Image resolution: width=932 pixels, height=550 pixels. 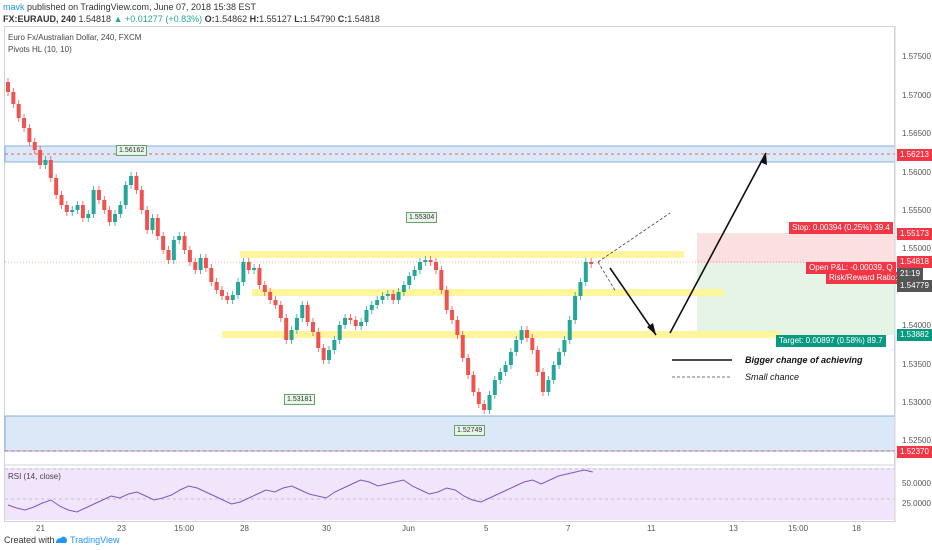 What do you see at coordinates (40, 49) in the screenshot?
I see `pivots-indicator-label: Pivots HL (10, 10)` at bounding box center [40, 49].